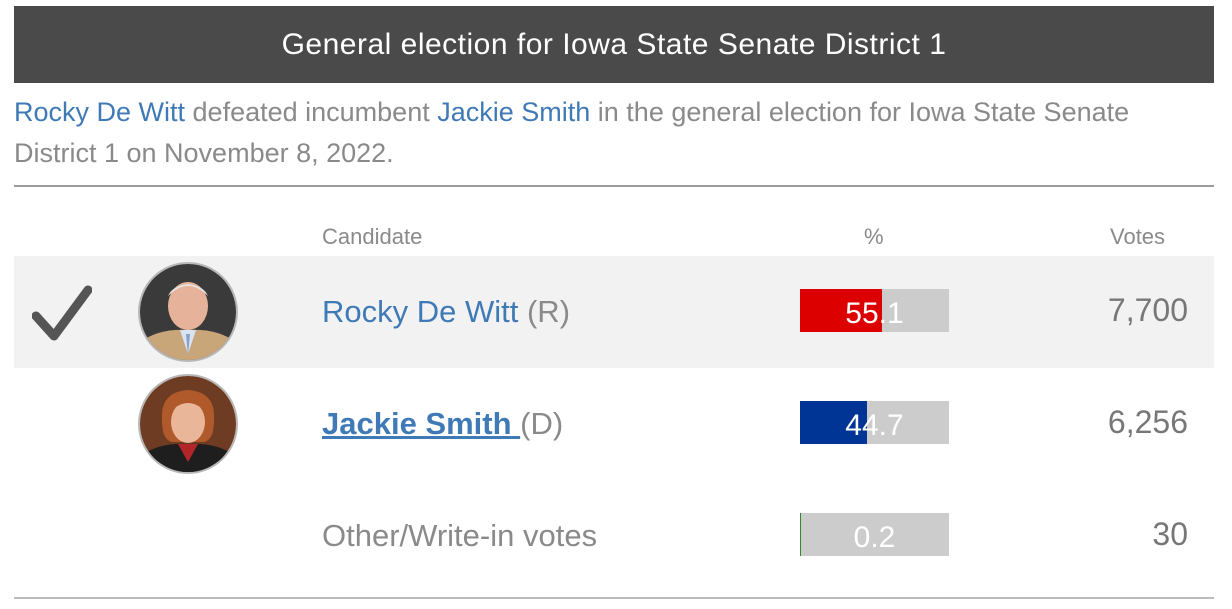  I want to click on percent-bar: 0.2, so click(874, 534).